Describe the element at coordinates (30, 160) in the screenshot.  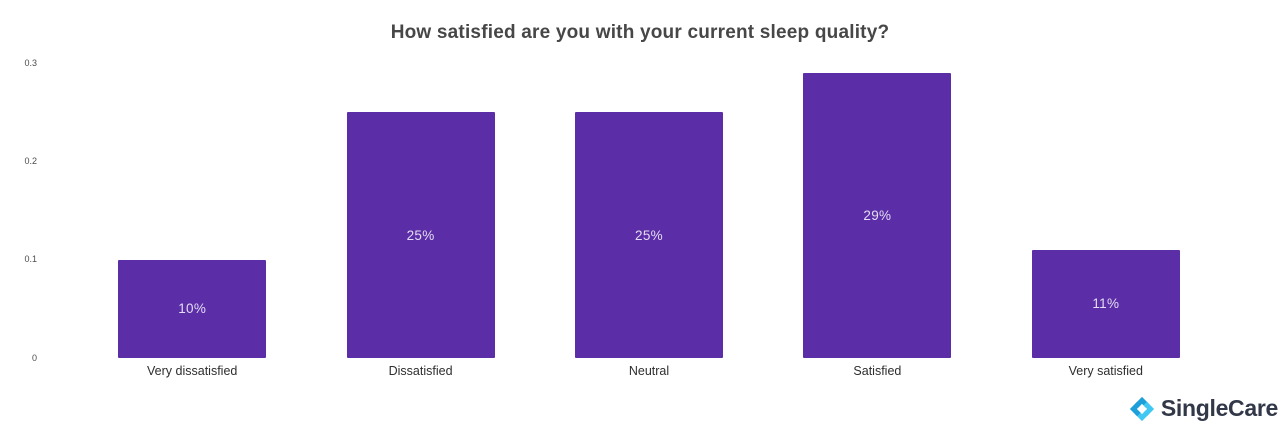
I see `y-axis-tick-label: 0.2` at that location.